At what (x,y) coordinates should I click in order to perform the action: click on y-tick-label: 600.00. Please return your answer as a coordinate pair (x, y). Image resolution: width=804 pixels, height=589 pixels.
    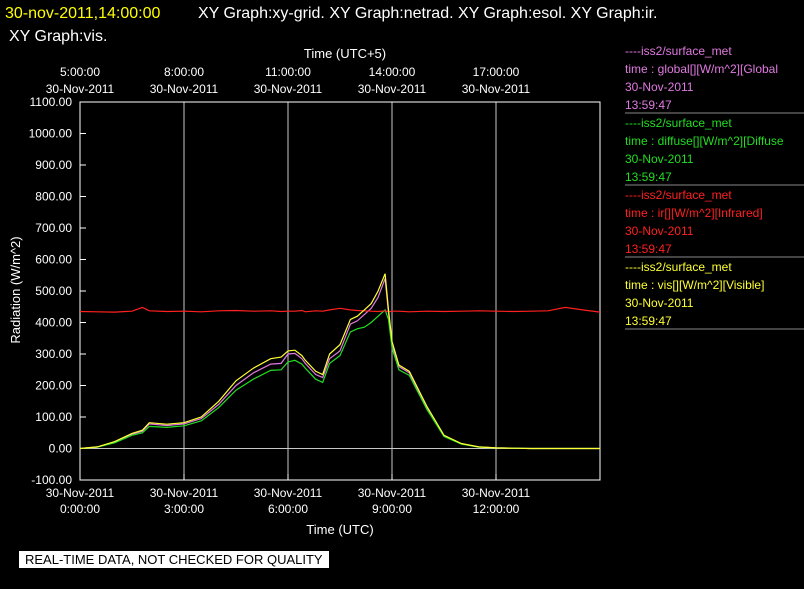
    Looking at the image, I should click on (53, 260).